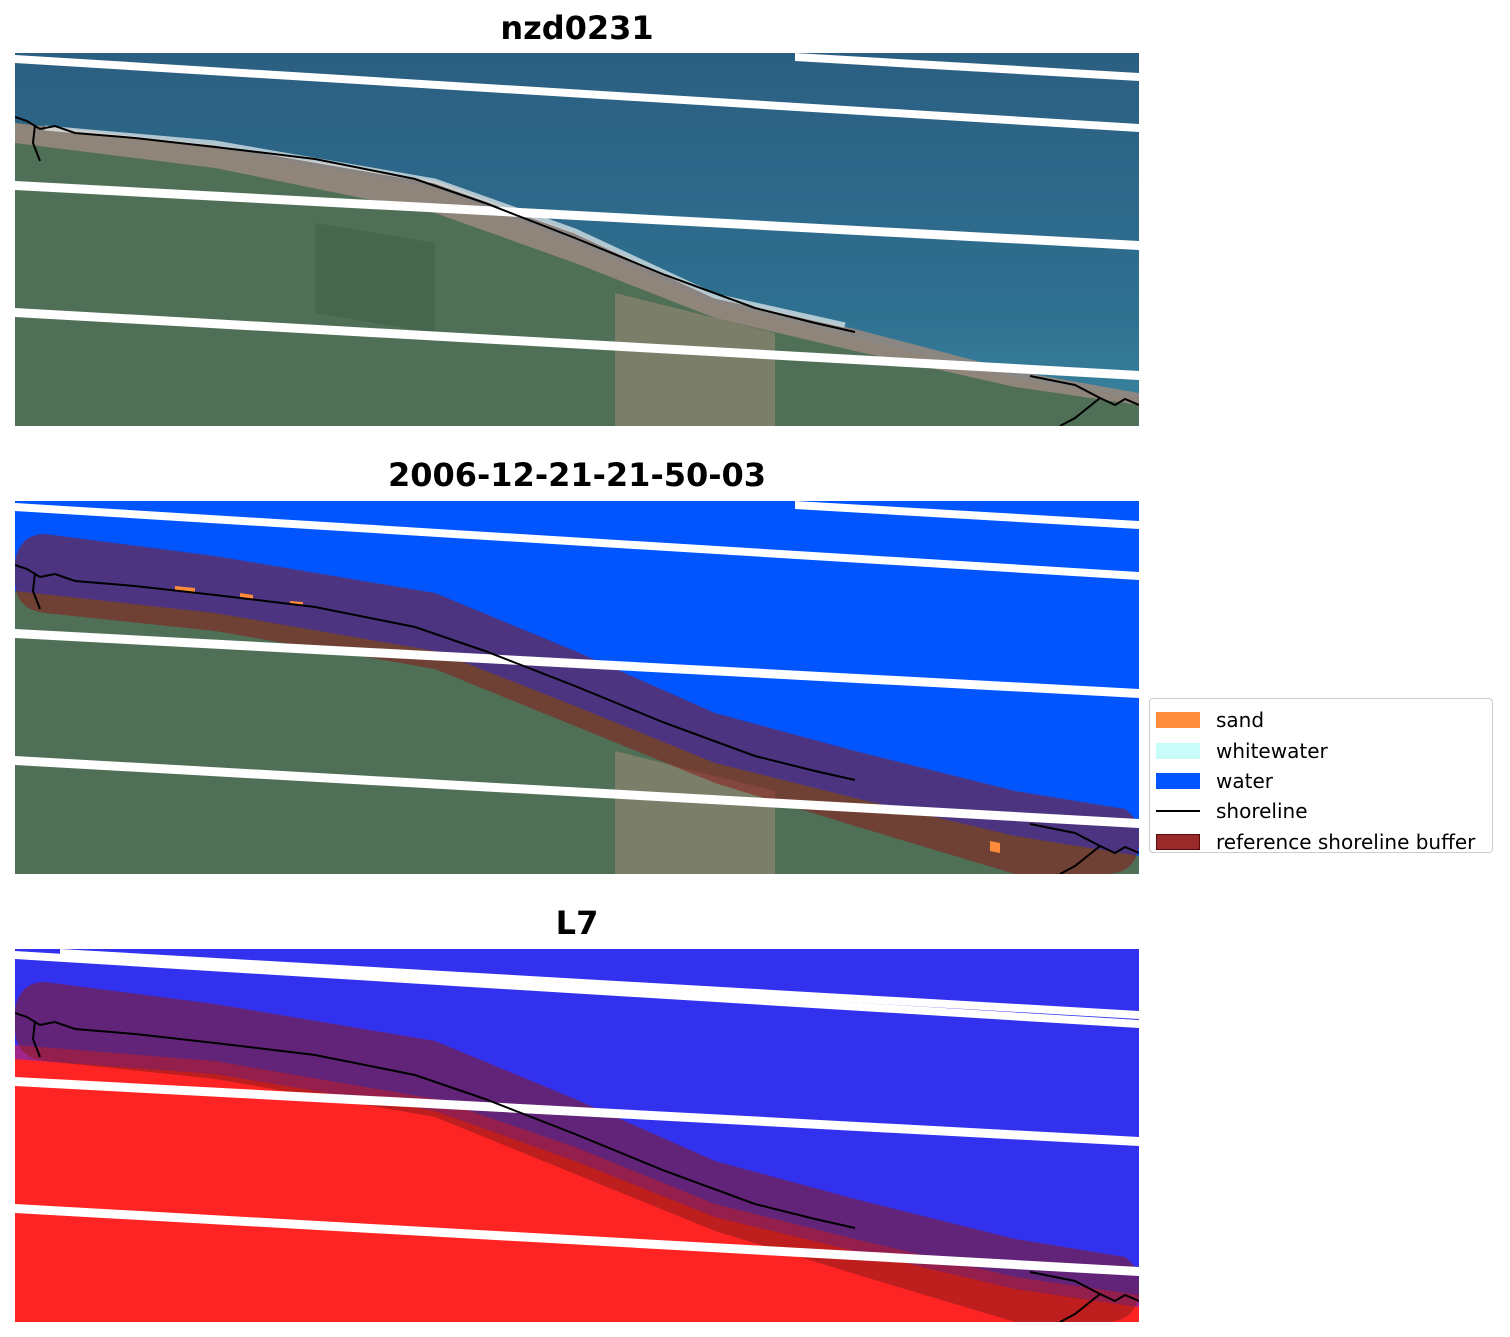 This screenshot has width=1510, height=1337. Describe the element at coordinates (1178, 780) in the screenshot. I see `water-swatch` at that location.